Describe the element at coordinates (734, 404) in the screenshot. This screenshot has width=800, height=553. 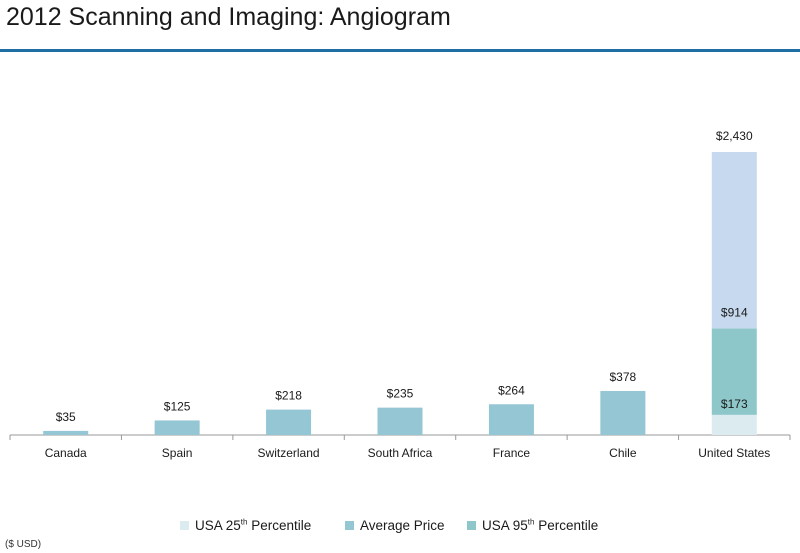
I see `bar-data-label-us-25th: $173` at that location.